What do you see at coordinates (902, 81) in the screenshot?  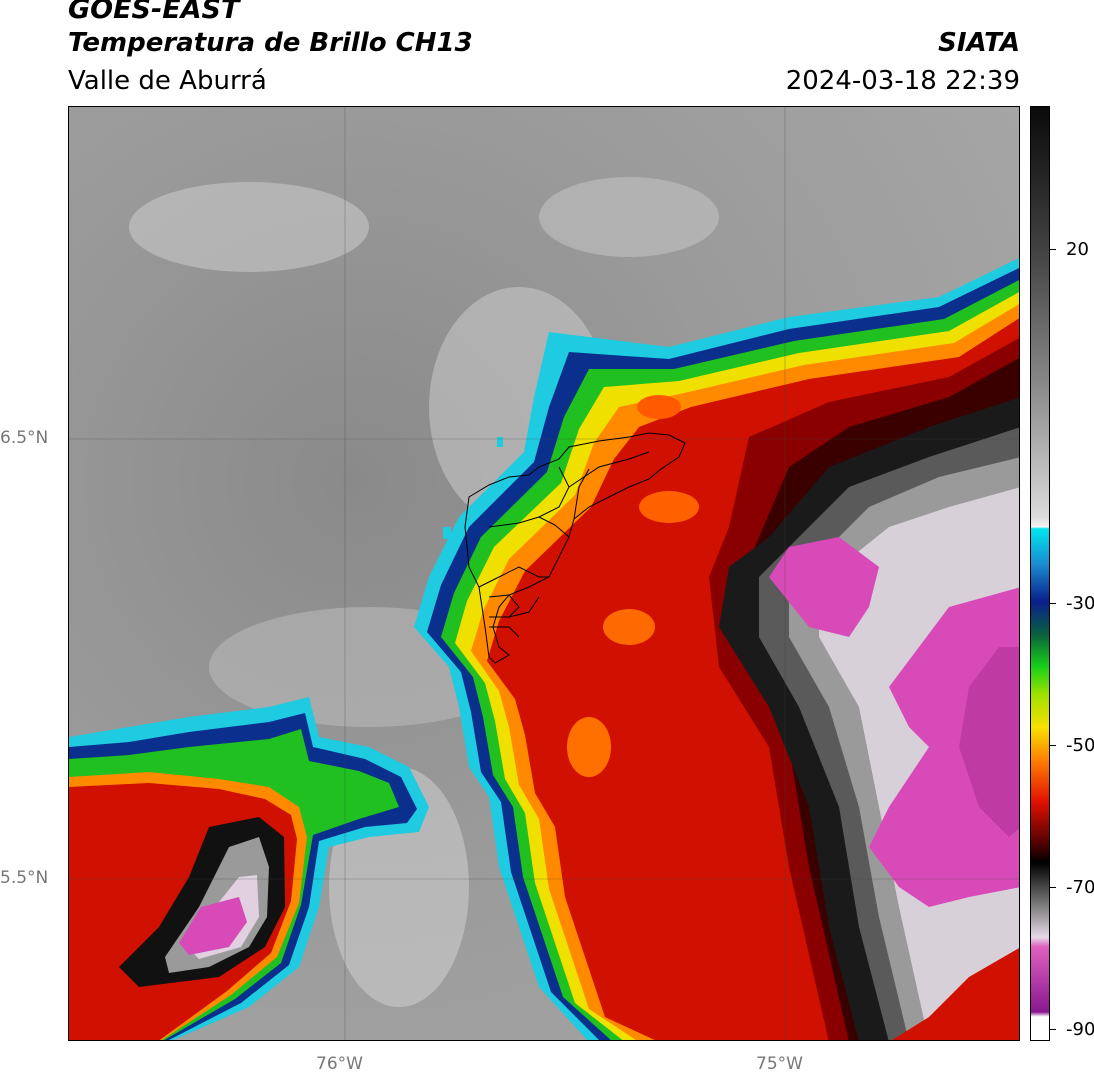 I see `datetime-label: 2024-03-18 22:39` at bounding box center [902, 81].